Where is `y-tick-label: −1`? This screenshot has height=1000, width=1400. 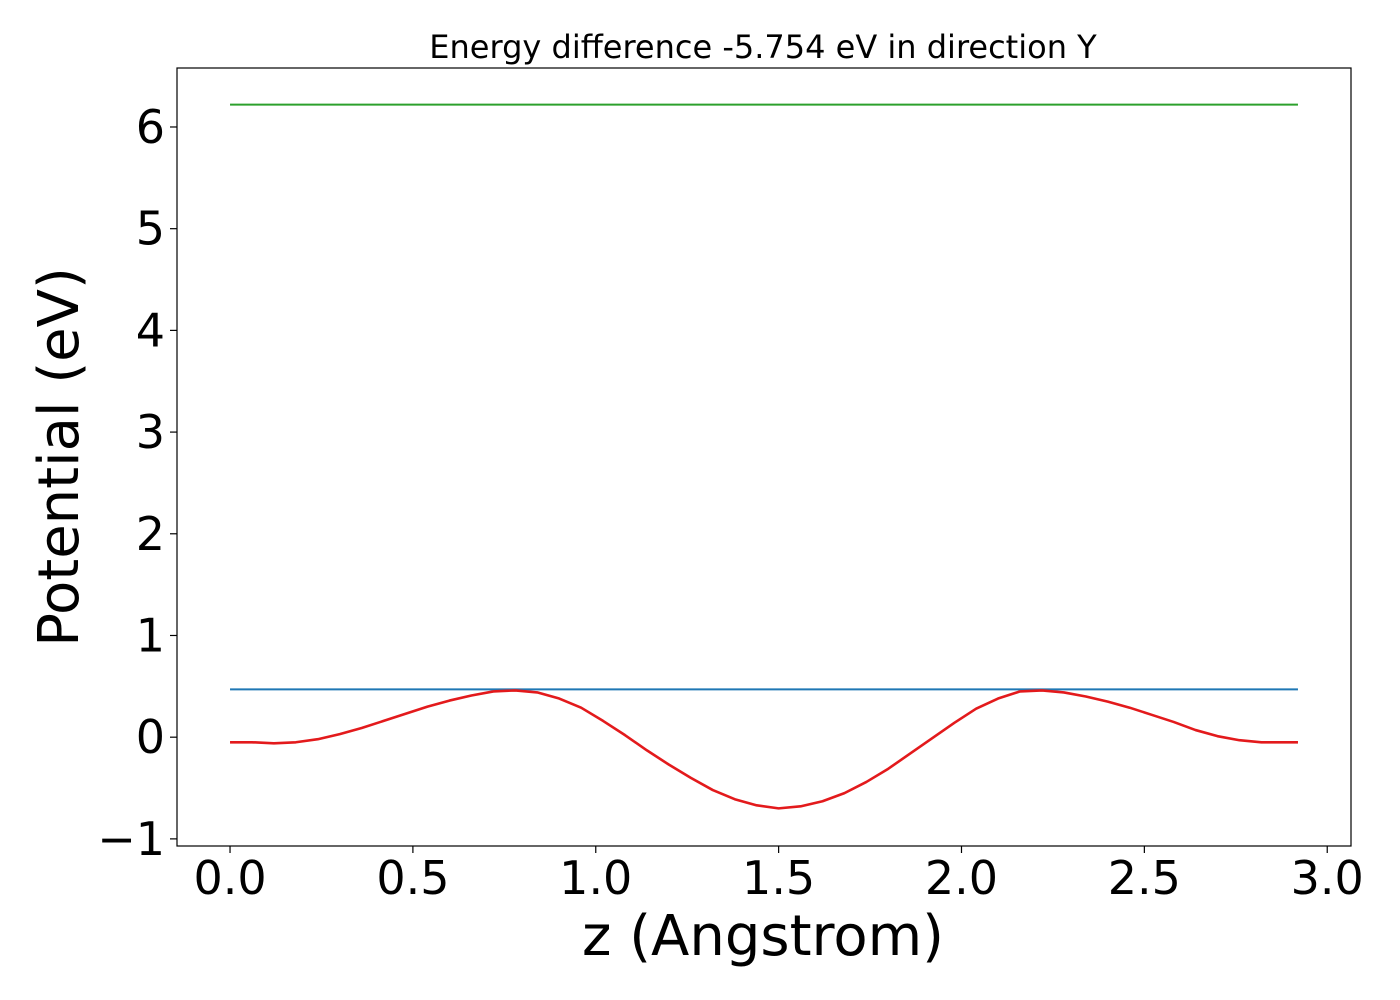 y-tick-label: −1 is located at coordinates (131, 839).